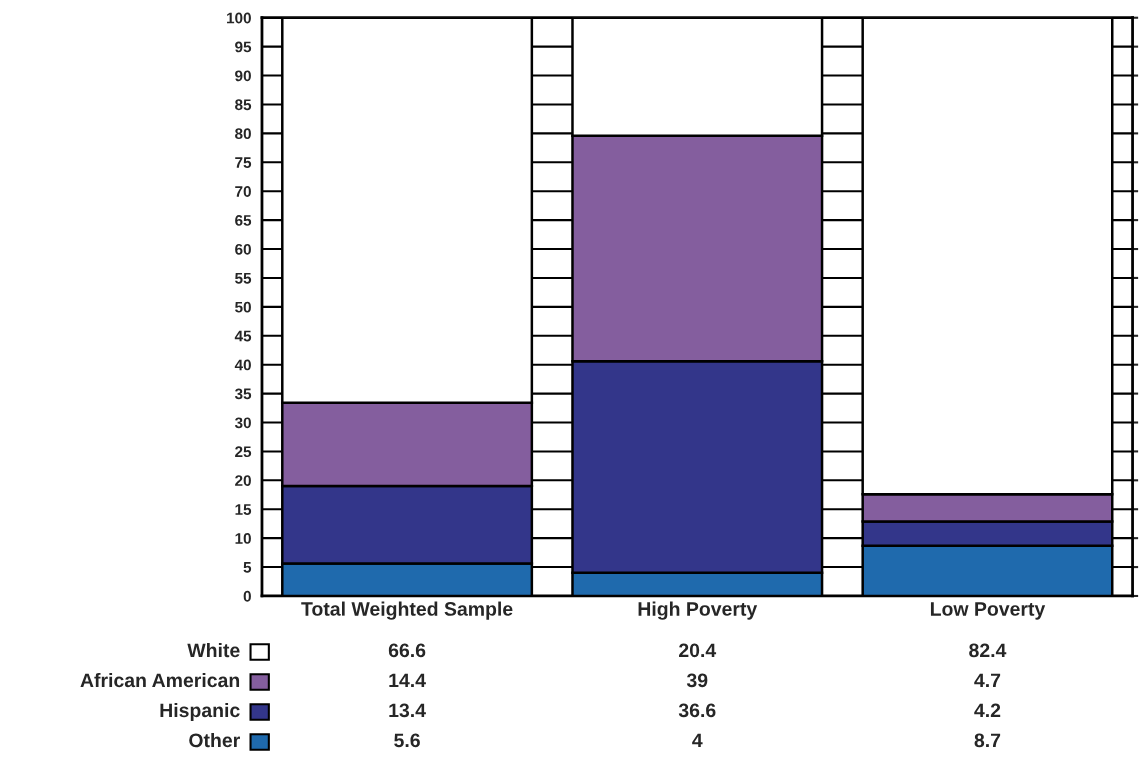 This screenshot has width=1144, height=771. What do you see at coordinates (239, 18) in the screenshot?
I see `y-tick-label: 100` at bounding box center [239, 18].